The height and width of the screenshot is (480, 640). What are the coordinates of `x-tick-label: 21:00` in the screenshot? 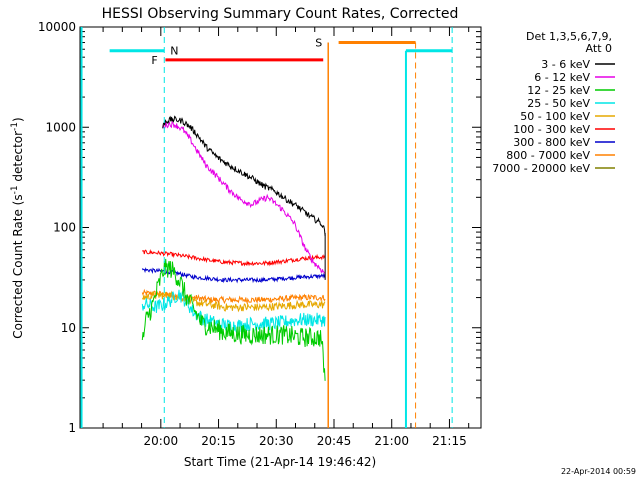 It's located at (391, 441).